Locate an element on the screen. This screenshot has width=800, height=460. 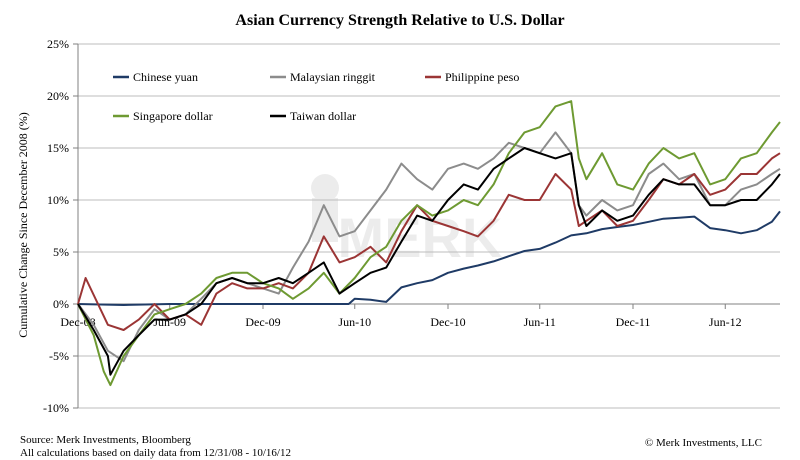
copyright: © Merk Investments, LLC is located at coordinates (703, 443).